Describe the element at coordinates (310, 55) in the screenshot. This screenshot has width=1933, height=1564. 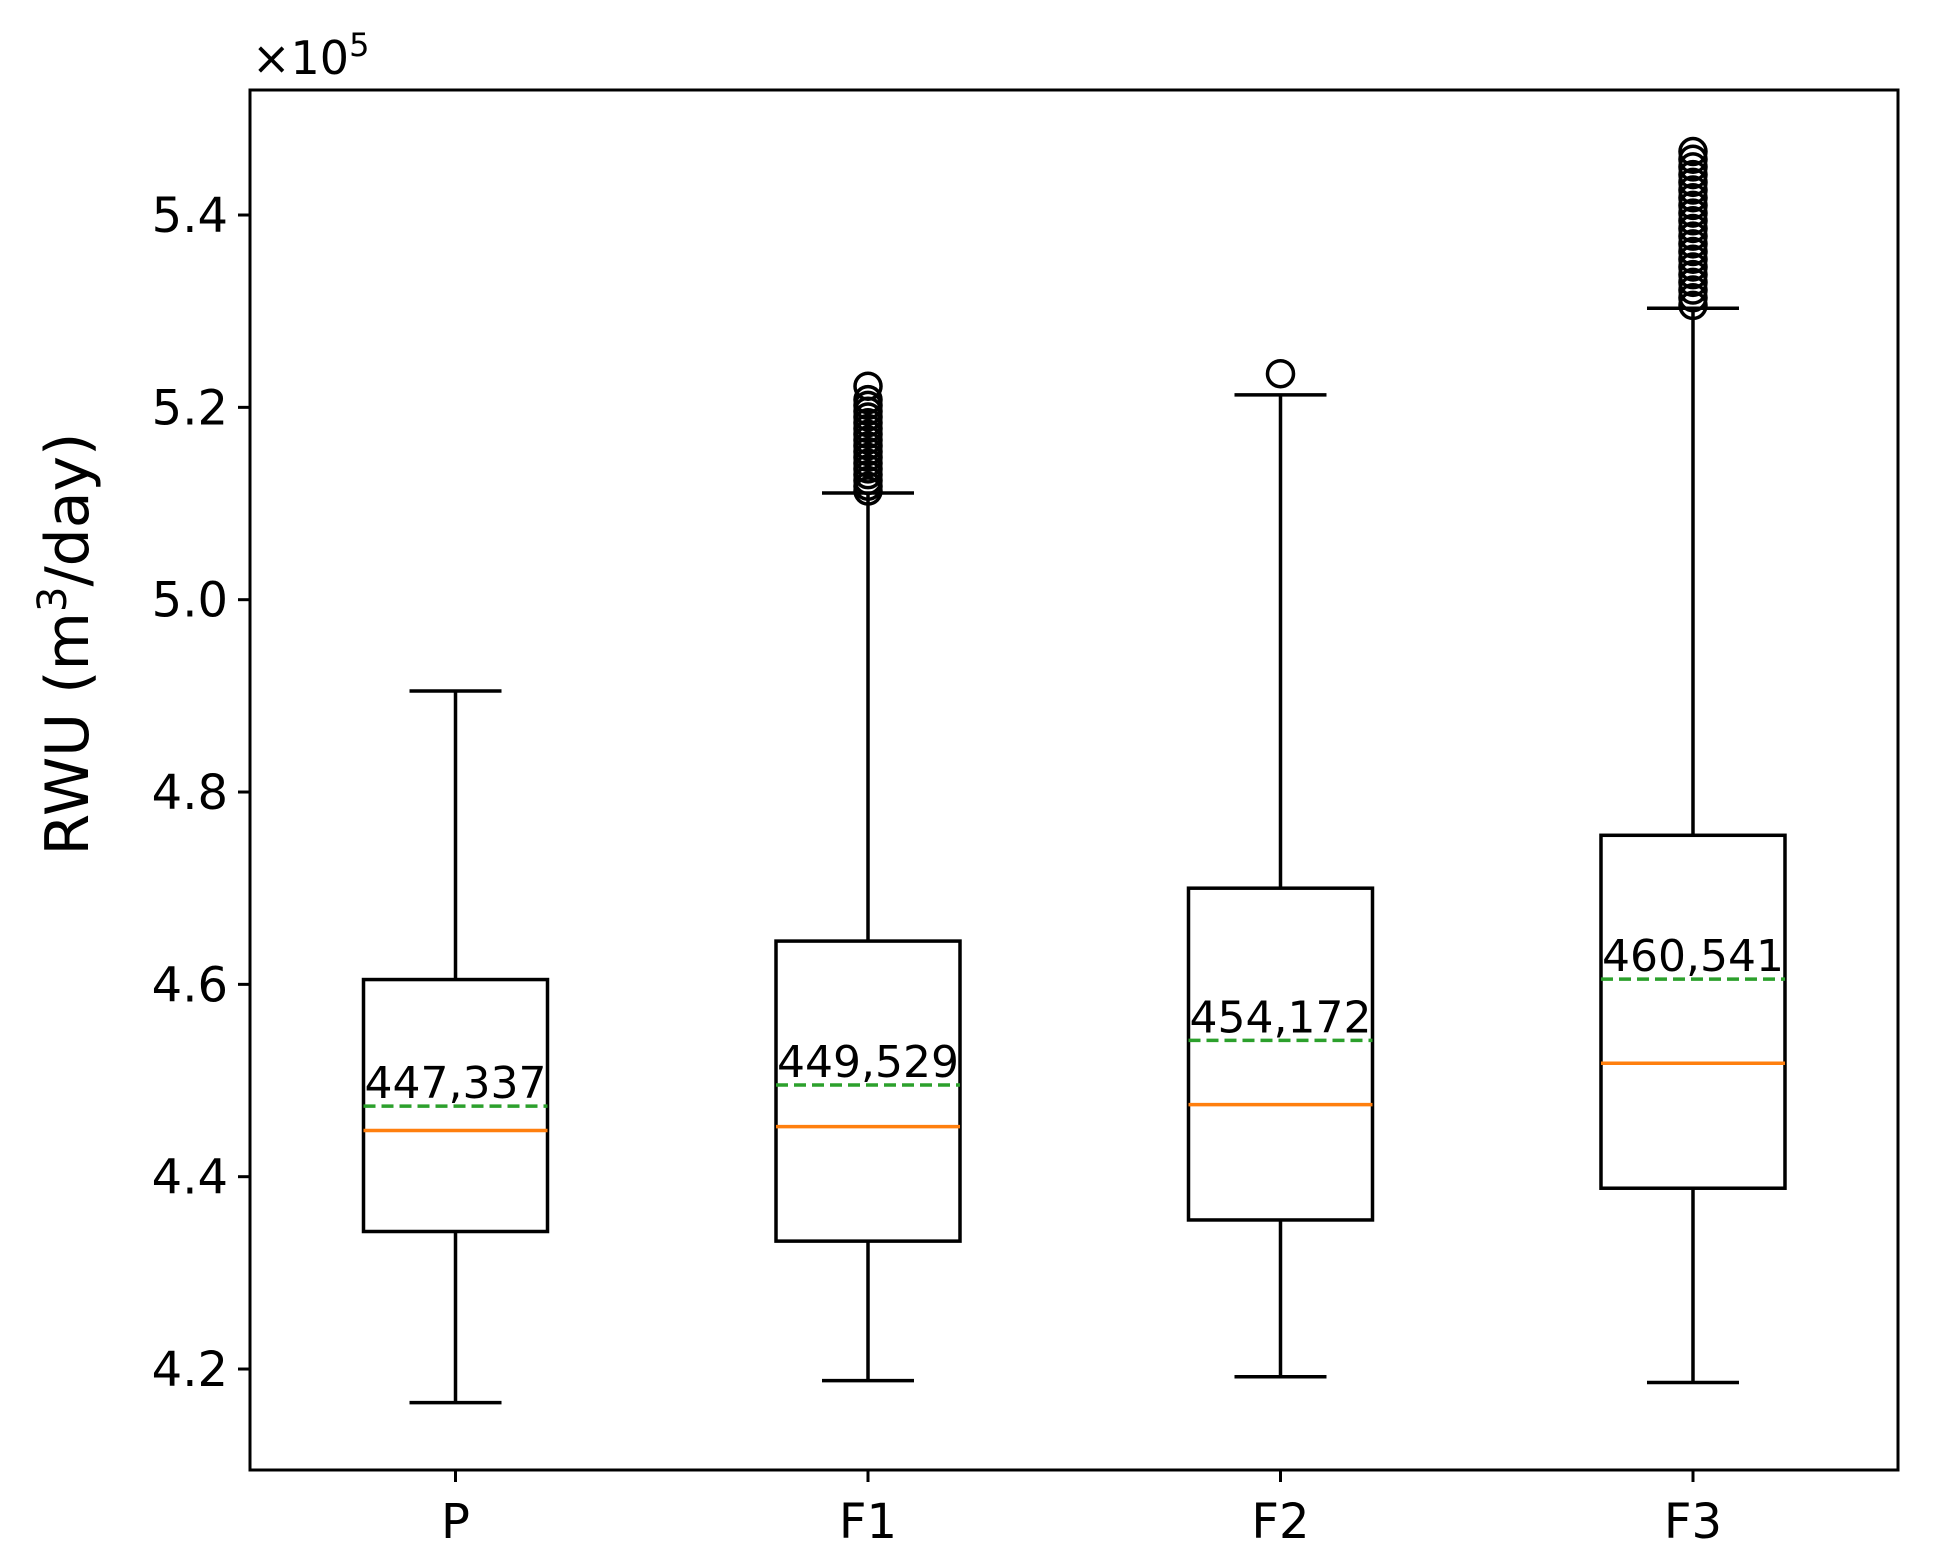
I see `y-offset-label: ×10⁵` at that location.